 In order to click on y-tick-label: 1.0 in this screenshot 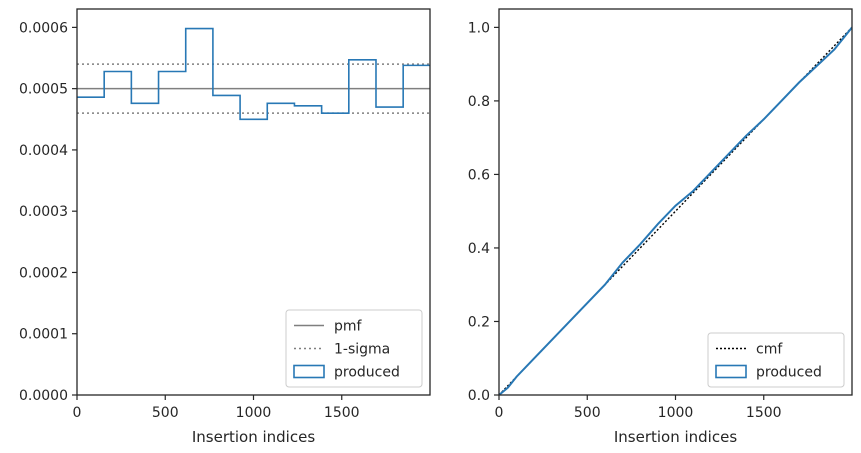, I will do `click(479, 28)`.